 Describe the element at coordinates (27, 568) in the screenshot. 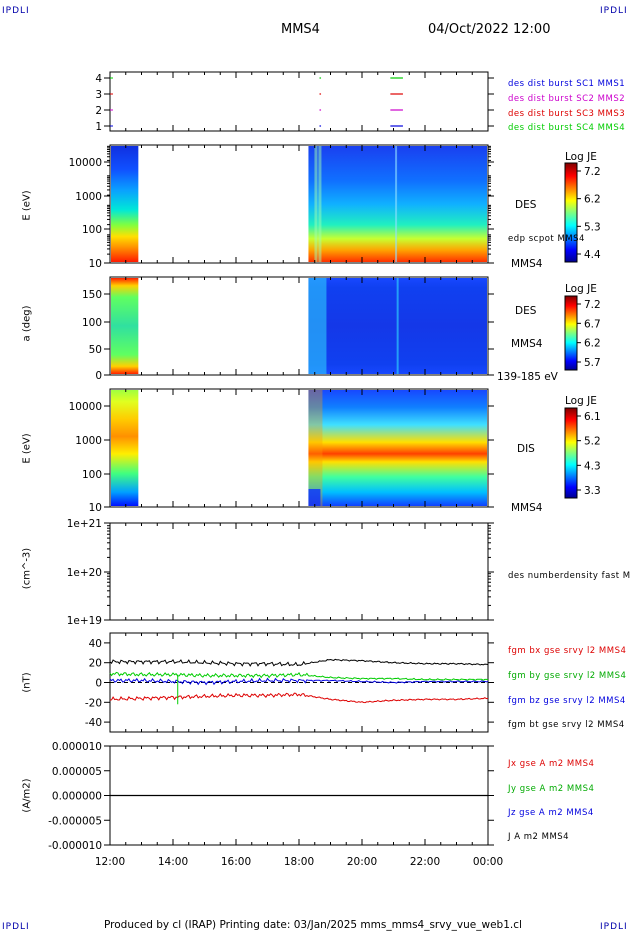

I see `density-ylabel: (cm^-3)` at that location.